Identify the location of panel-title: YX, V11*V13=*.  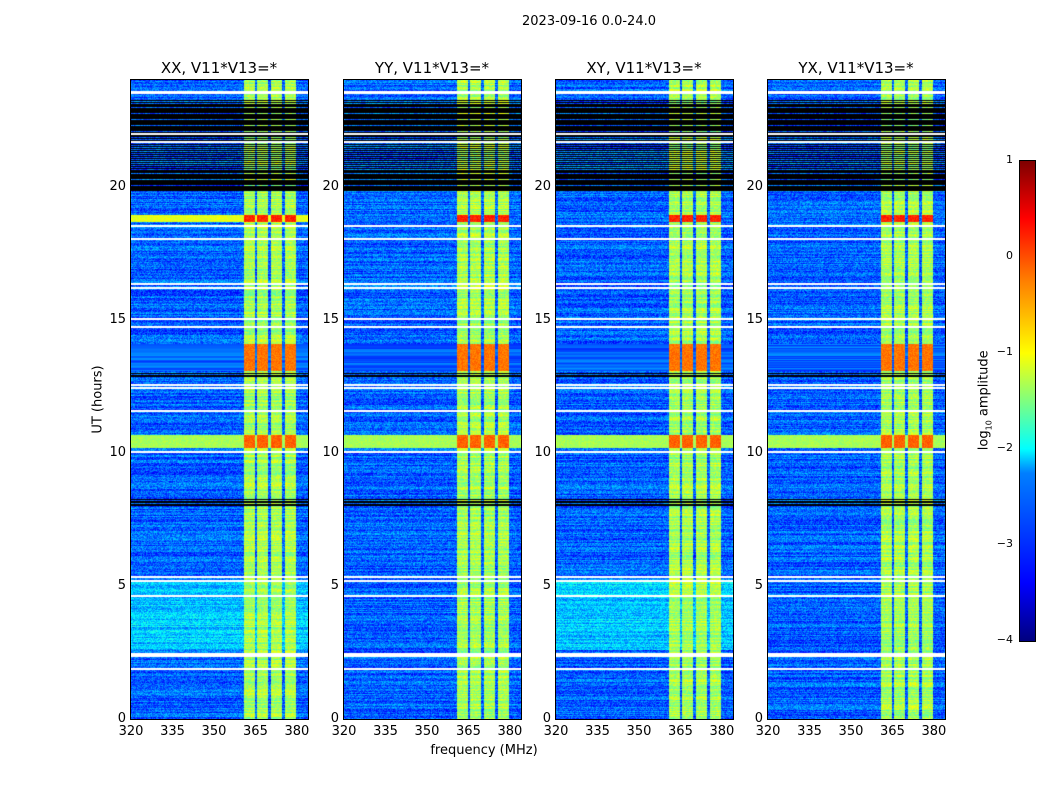
(856, 68).